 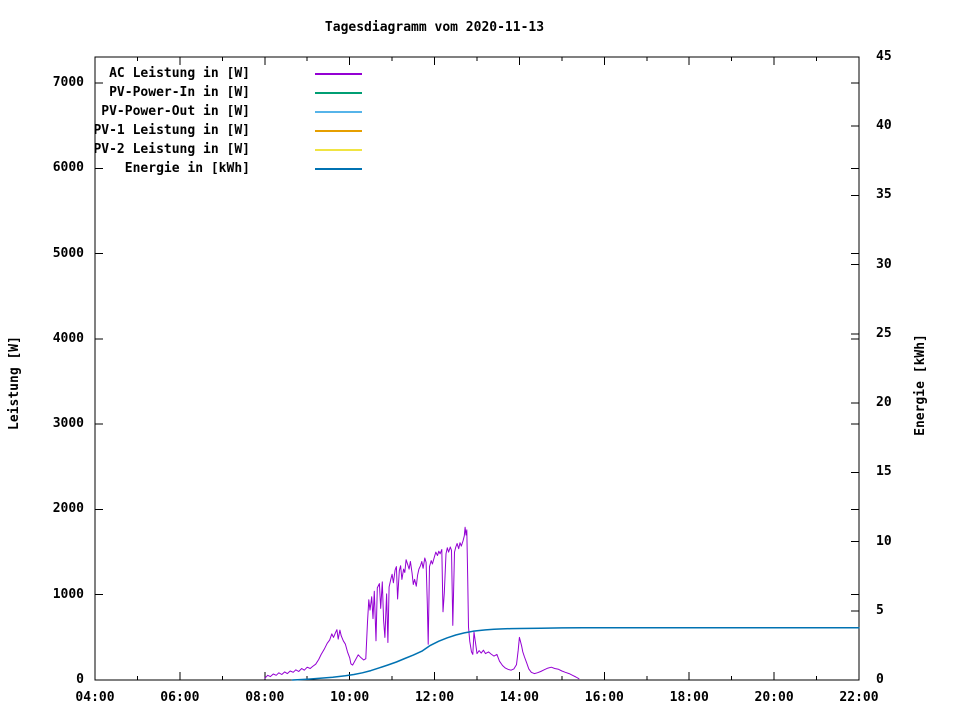 What do you see at coordinates (884, 56) in the screenshot?
I see `y-right-tick-label: 45` at bounding box center [884, 56].